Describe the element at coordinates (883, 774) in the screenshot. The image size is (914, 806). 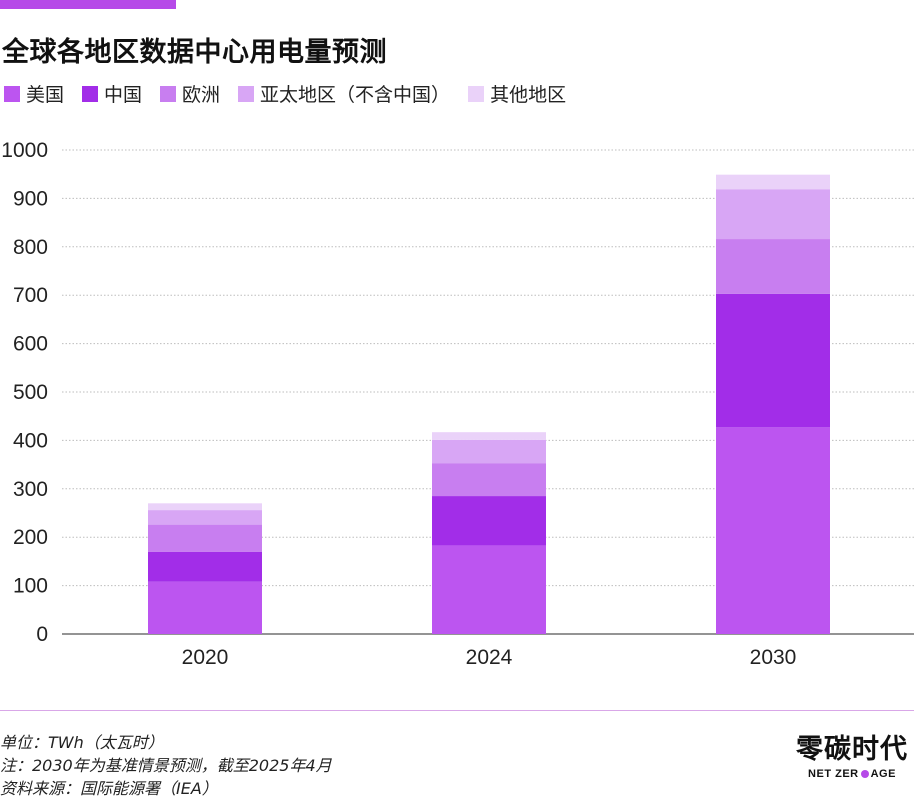
I see `logo-en-right: AGE` at that location.